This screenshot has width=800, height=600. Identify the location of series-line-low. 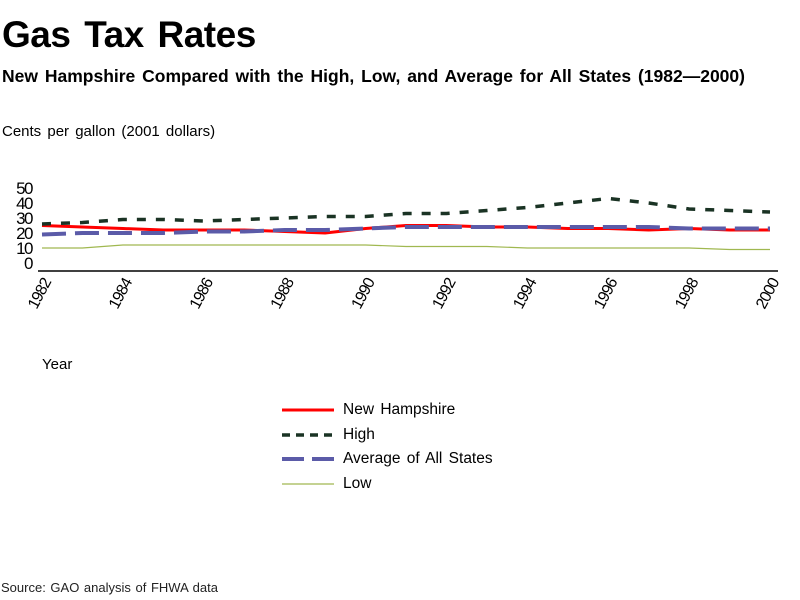
(406, 247).